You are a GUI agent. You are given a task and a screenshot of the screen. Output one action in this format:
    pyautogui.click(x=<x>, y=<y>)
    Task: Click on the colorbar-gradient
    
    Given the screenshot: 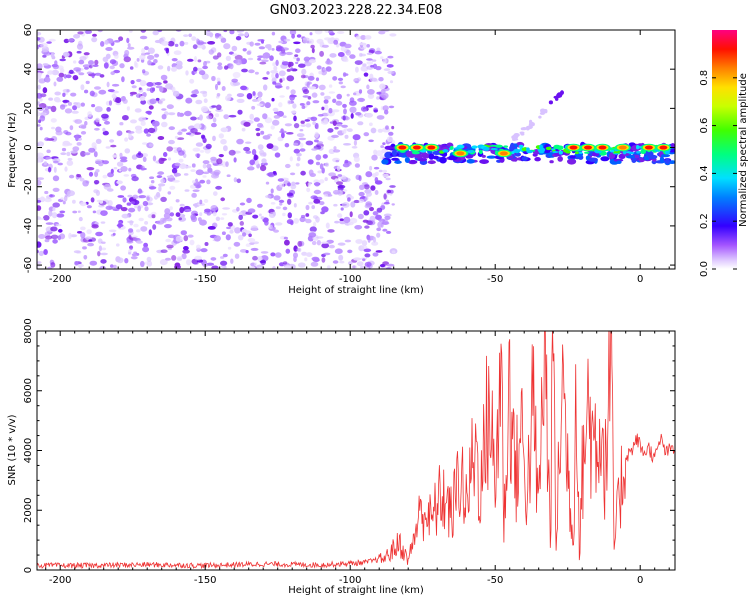 What is the action you would take?
    pyautogui.click(x=724, y=149)
    